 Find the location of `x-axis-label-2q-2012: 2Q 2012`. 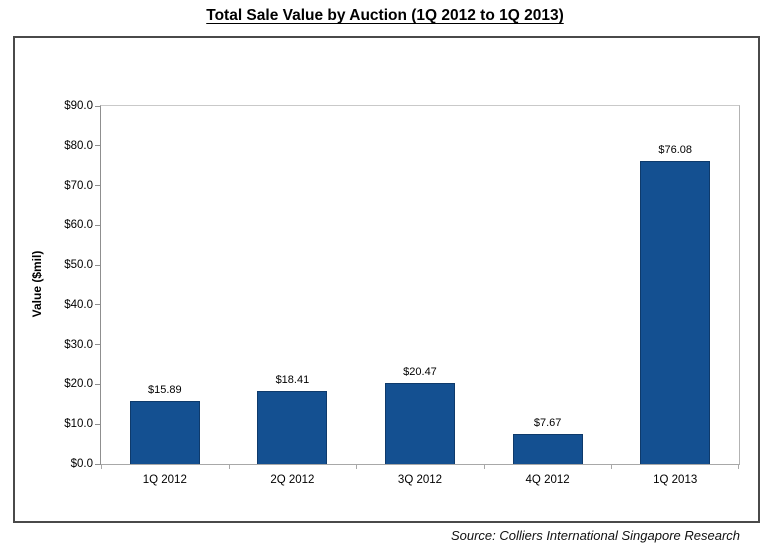

x-axis-label-2q-2012: 2Q 2012 is located at coordinates (292, 480).